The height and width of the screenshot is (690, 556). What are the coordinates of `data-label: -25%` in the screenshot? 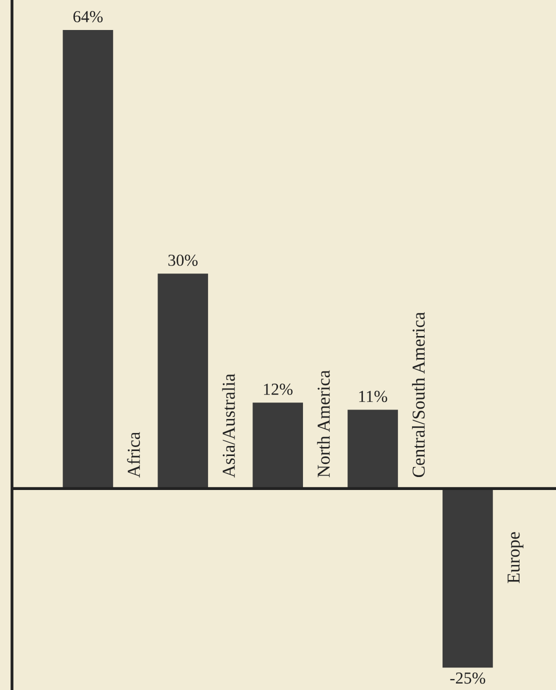 It's located at (468, 678).